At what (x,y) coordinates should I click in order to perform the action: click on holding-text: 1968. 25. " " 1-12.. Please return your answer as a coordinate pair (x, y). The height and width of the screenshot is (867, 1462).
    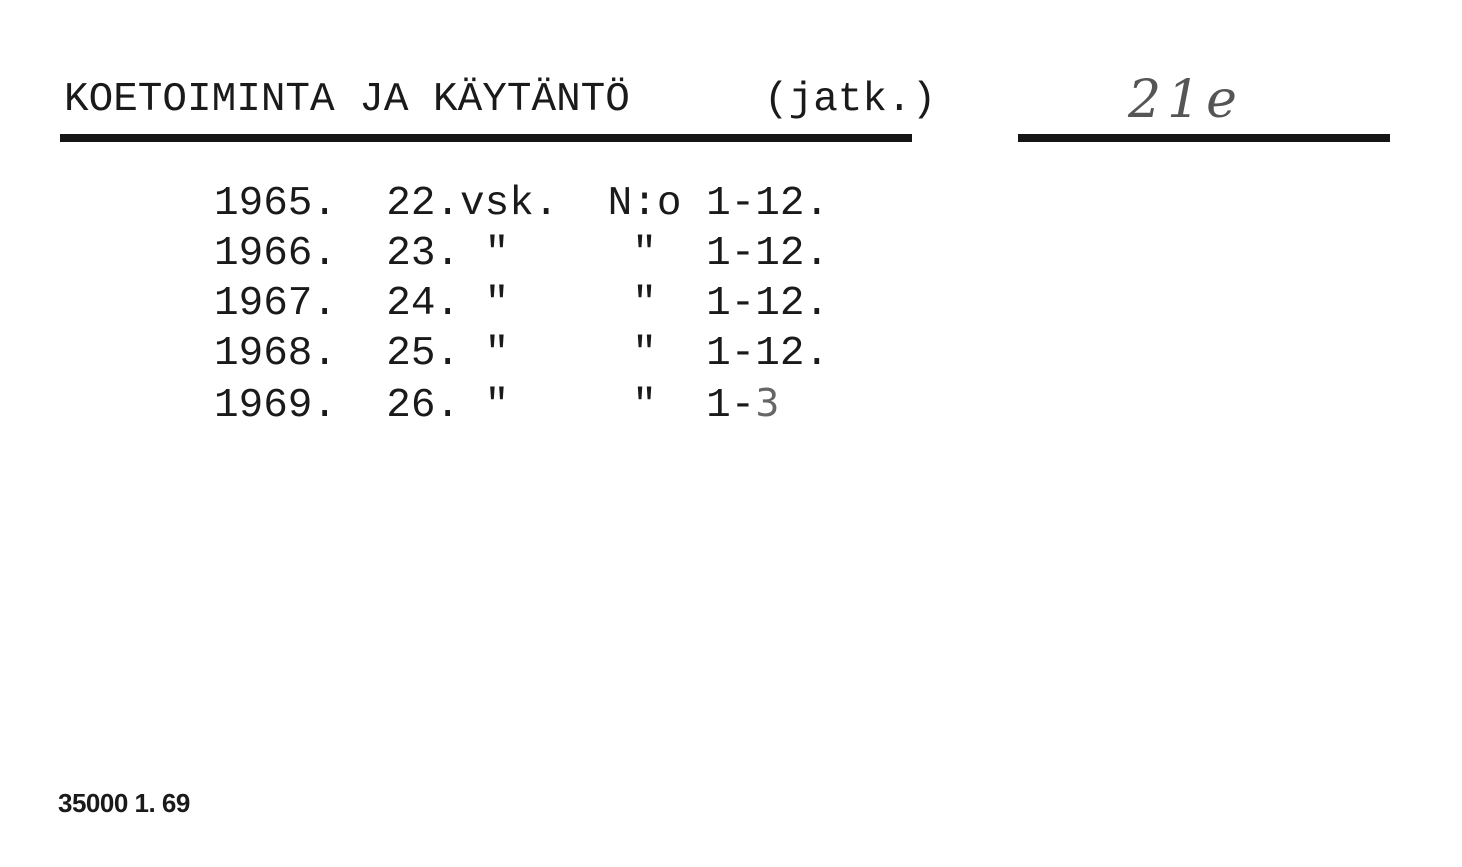
    Looking at the image, I should click on (522, 354).